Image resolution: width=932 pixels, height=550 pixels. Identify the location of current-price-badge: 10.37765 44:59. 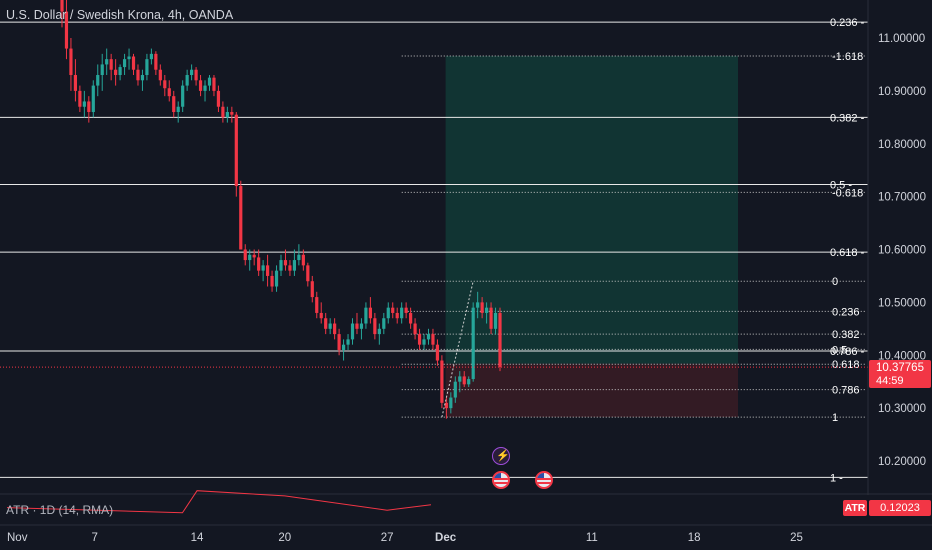
(900, 374).